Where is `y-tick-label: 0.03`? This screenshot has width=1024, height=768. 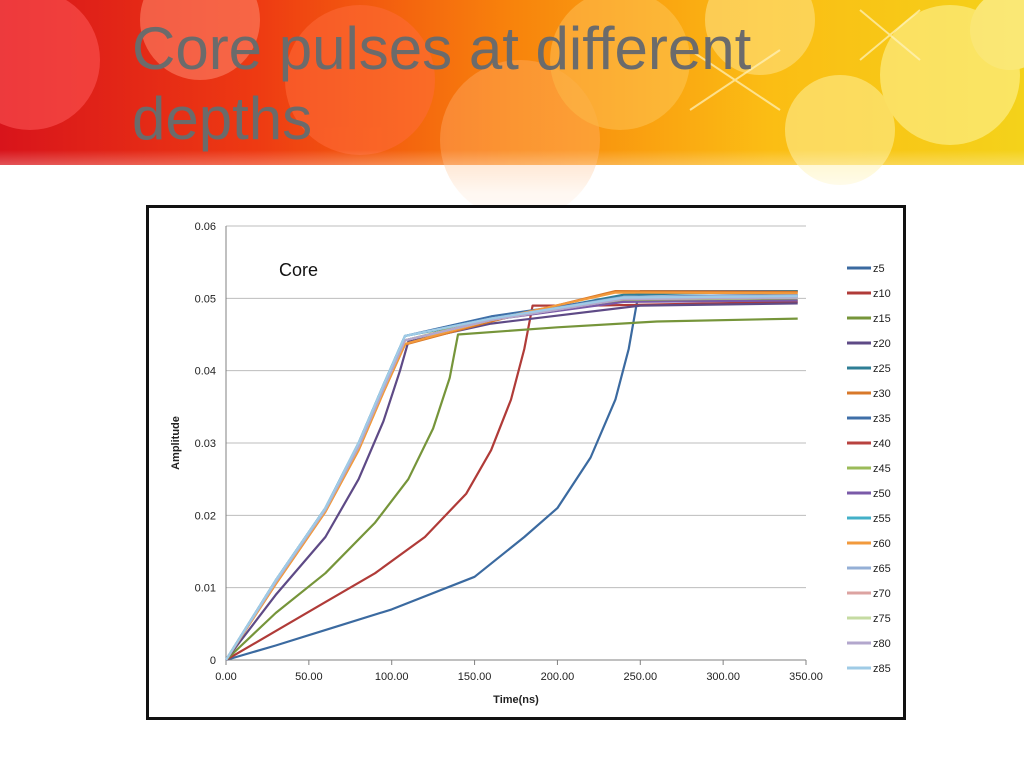
y-tick-label: 0.03 is located at coordinates (205, 444).